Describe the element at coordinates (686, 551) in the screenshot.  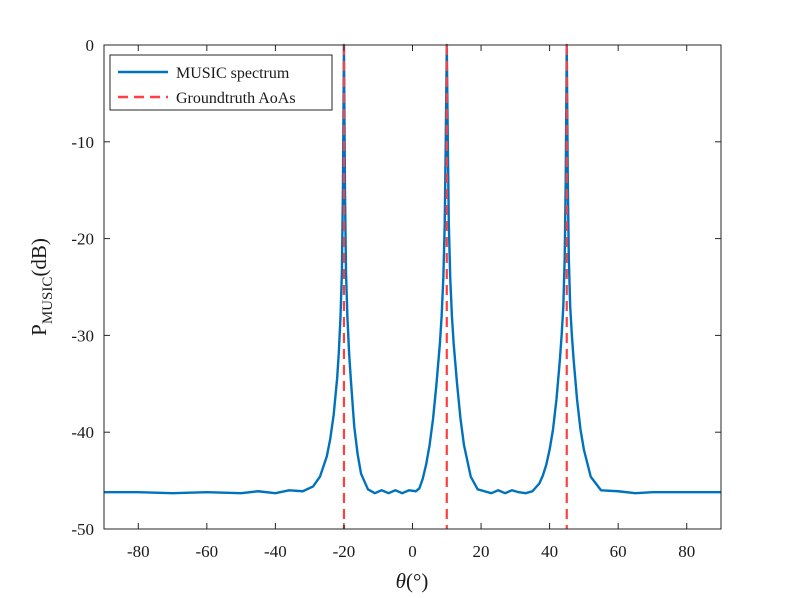
I see `x-tick-label: 80` at that location.